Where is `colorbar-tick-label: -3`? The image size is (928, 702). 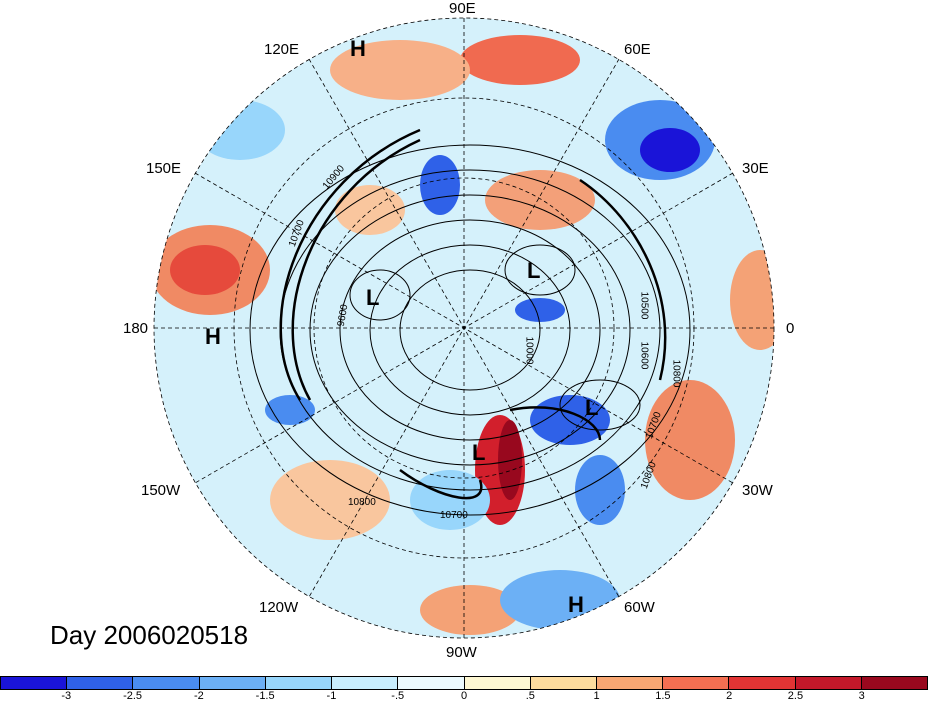 colorbar-tick-label: -3 is located at coordinates (66, 696).